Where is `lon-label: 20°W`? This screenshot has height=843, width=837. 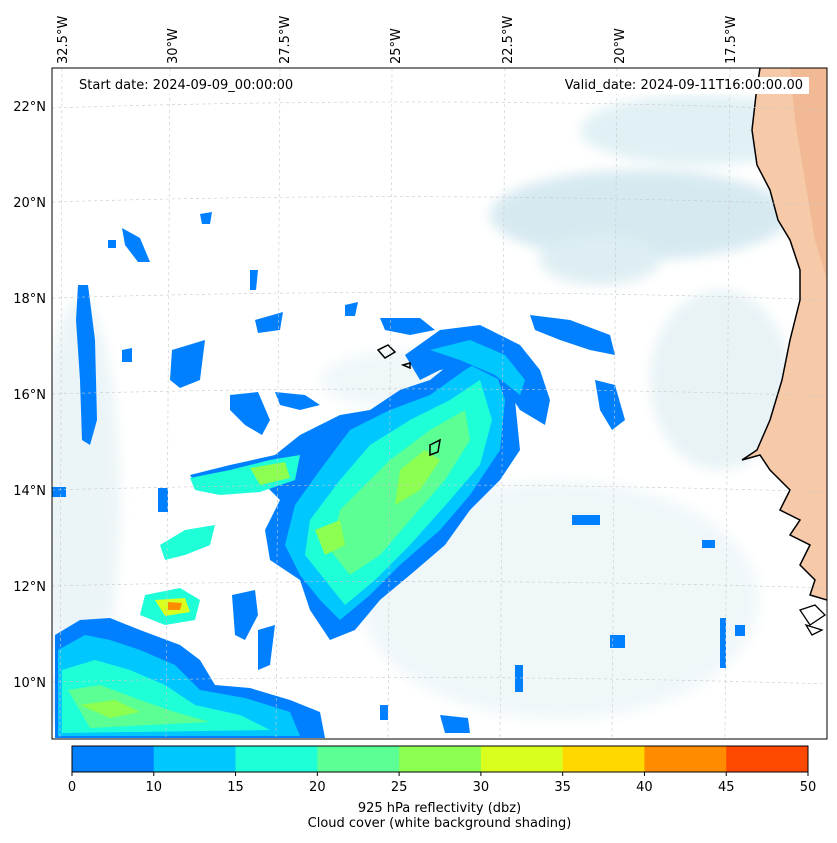 lon-label: 20°W is located at coordinates (620, 46).